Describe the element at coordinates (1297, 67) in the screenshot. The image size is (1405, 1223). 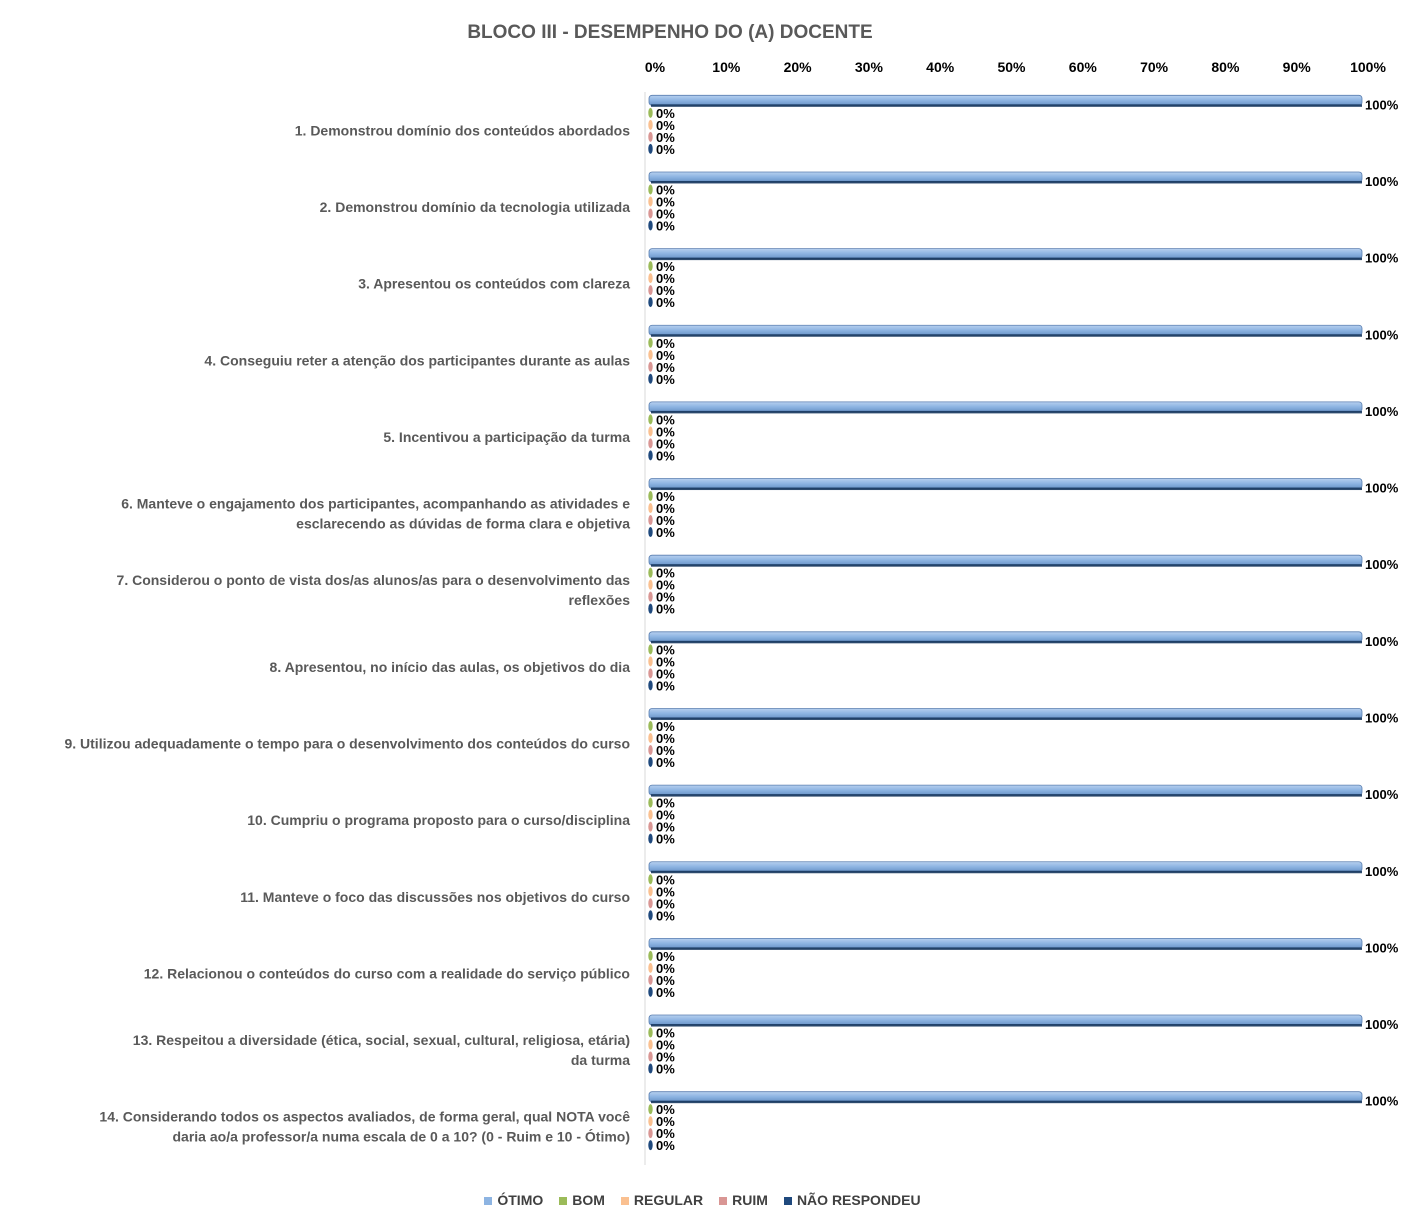
I see `x-tick-label: 90%` at that location.